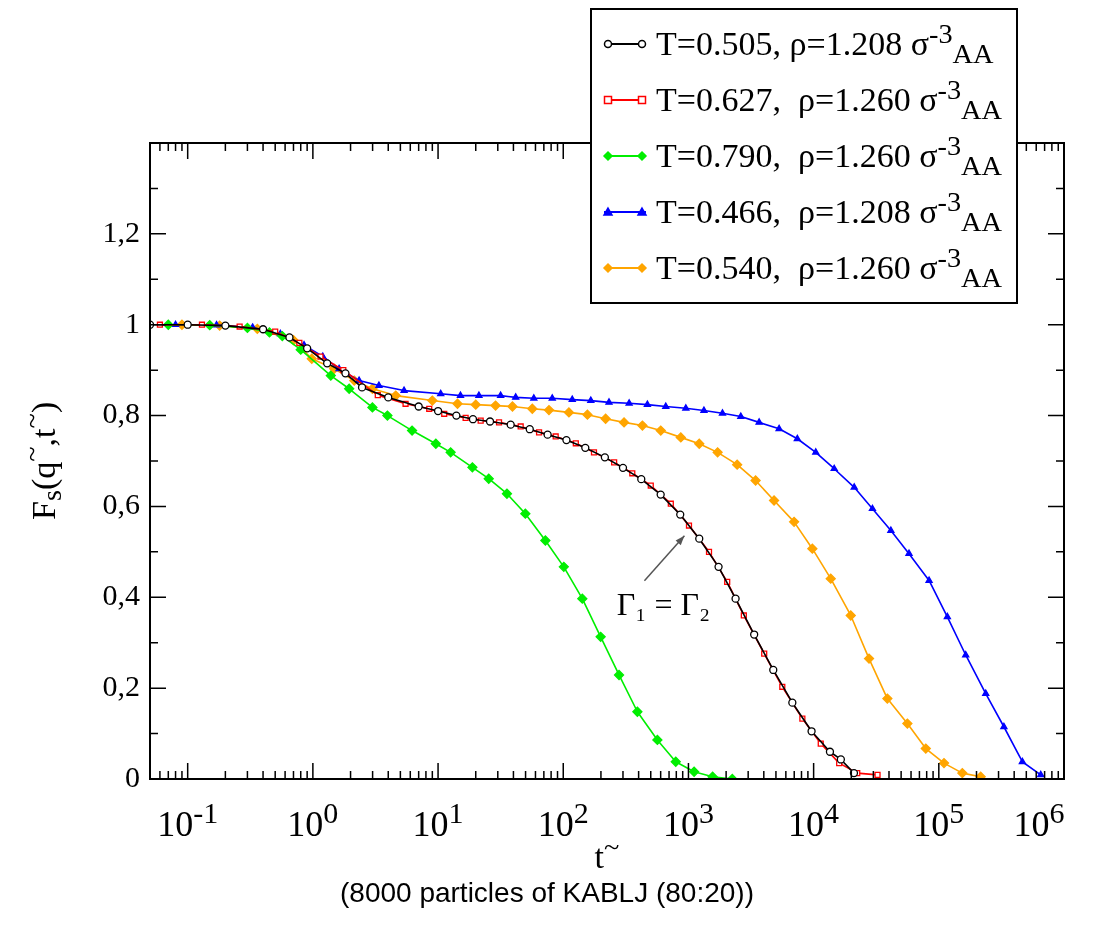  Describe the element at coordinates (688, 820) in the screenshot. I see `x-tick-label: 10$^{3}$` at that location.